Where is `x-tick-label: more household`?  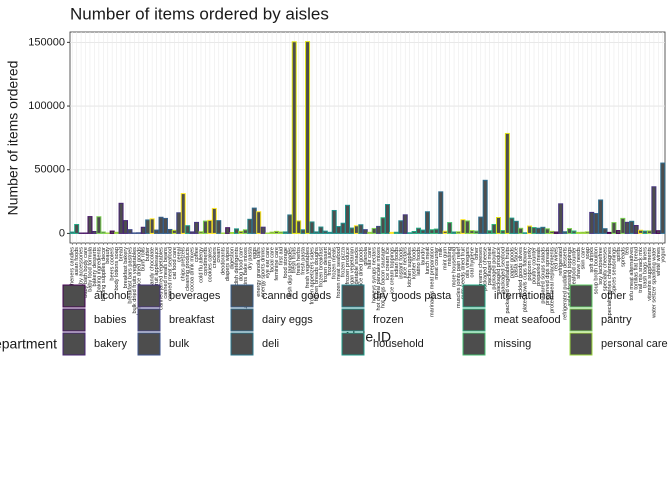 x-tick-label: more household is located at coordinates (455, 267).